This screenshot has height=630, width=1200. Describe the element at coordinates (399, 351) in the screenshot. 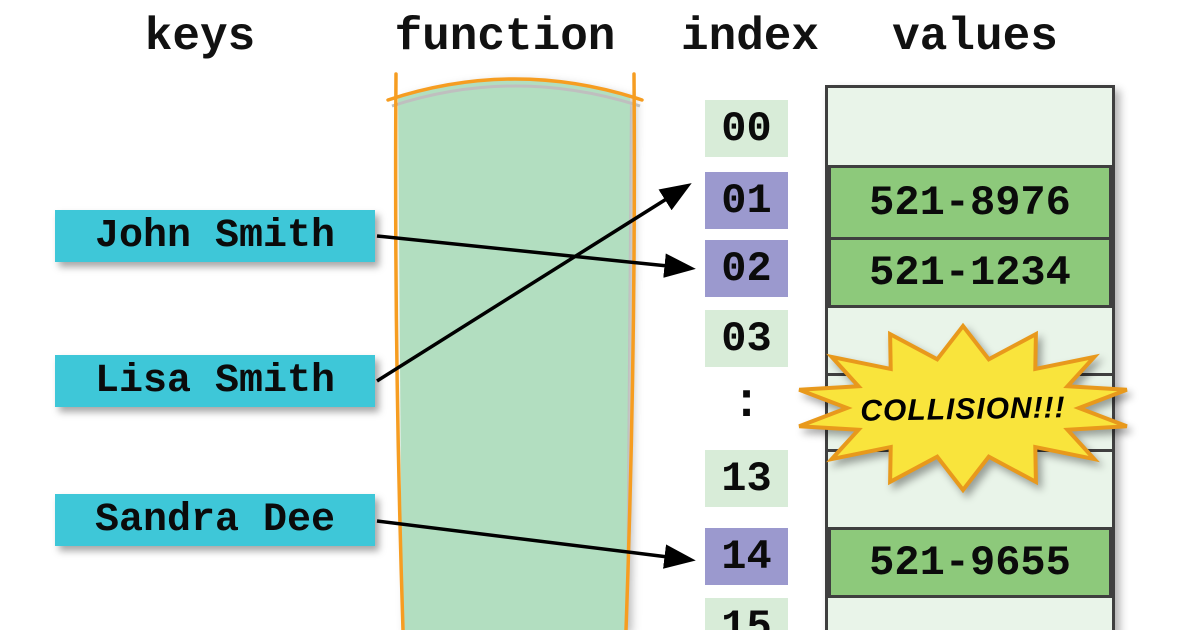

I see `band-left-edge` at that location.